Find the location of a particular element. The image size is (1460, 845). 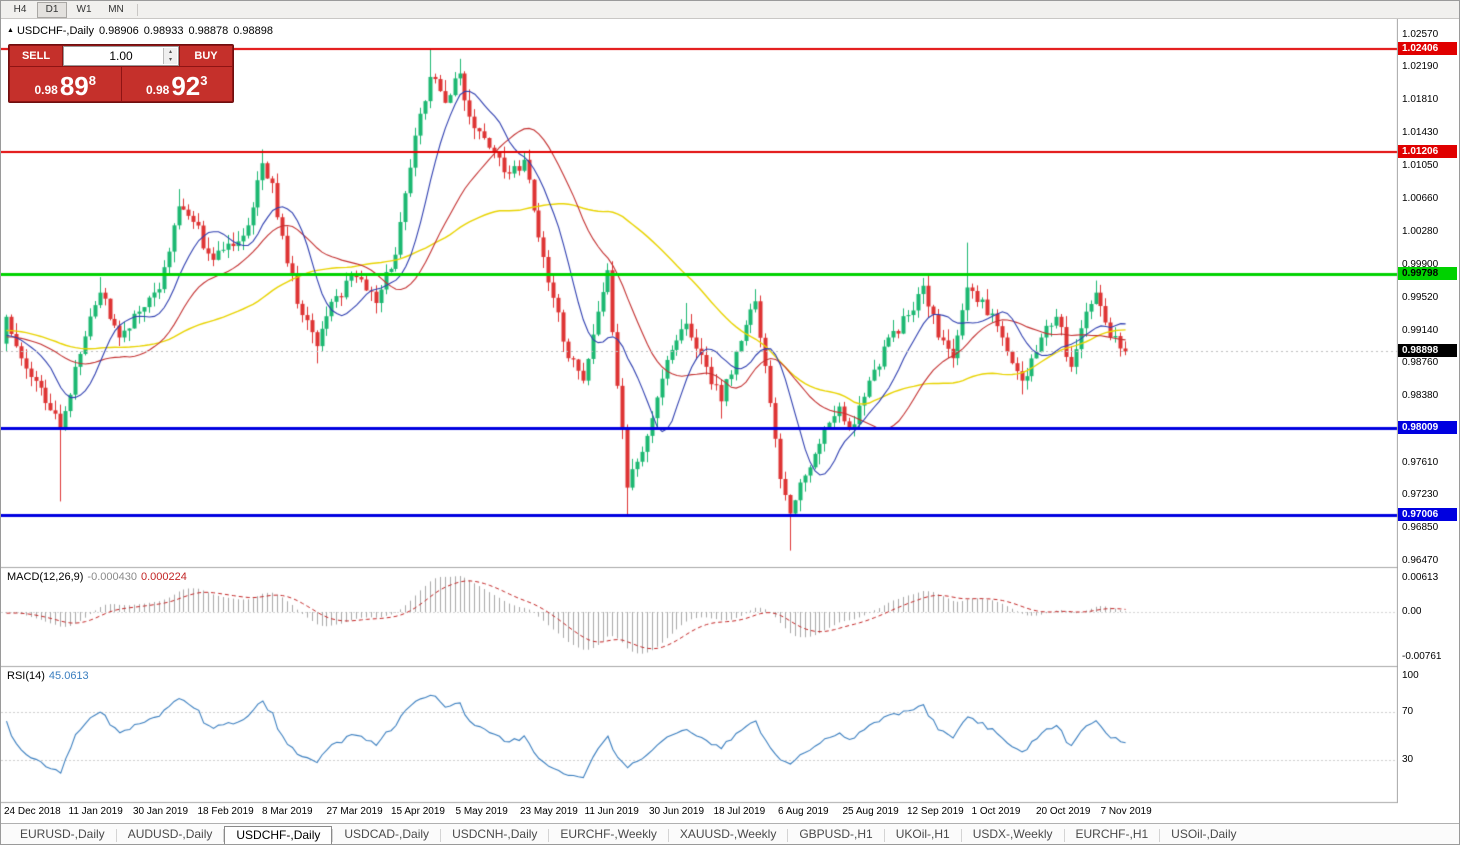

price-tick: 0.96850 is located at coordinates (1420, 528).